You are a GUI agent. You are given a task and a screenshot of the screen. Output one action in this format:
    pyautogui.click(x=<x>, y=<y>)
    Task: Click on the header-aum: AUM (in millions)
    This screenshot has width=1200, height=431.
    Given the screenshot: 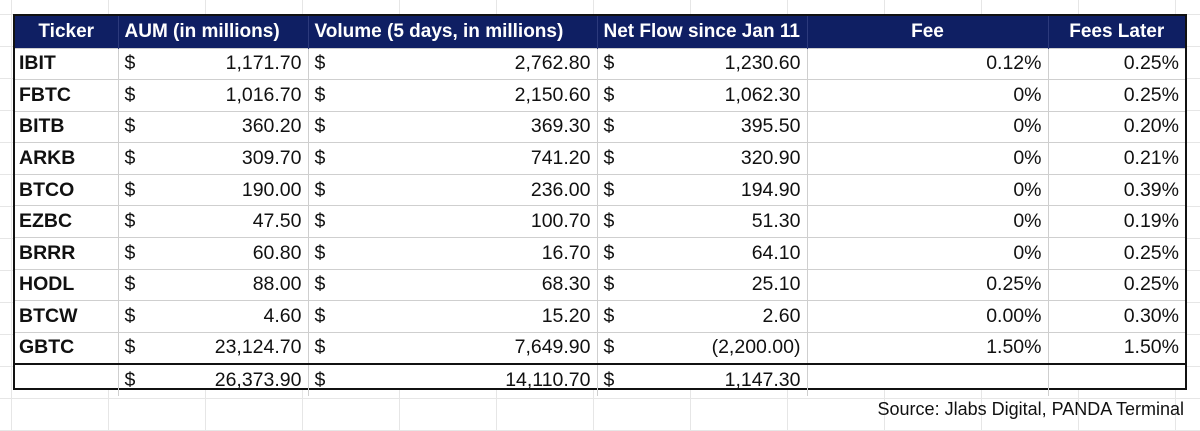 What is the action you would take?
    pyautogui.click(x=213, y=32)
    